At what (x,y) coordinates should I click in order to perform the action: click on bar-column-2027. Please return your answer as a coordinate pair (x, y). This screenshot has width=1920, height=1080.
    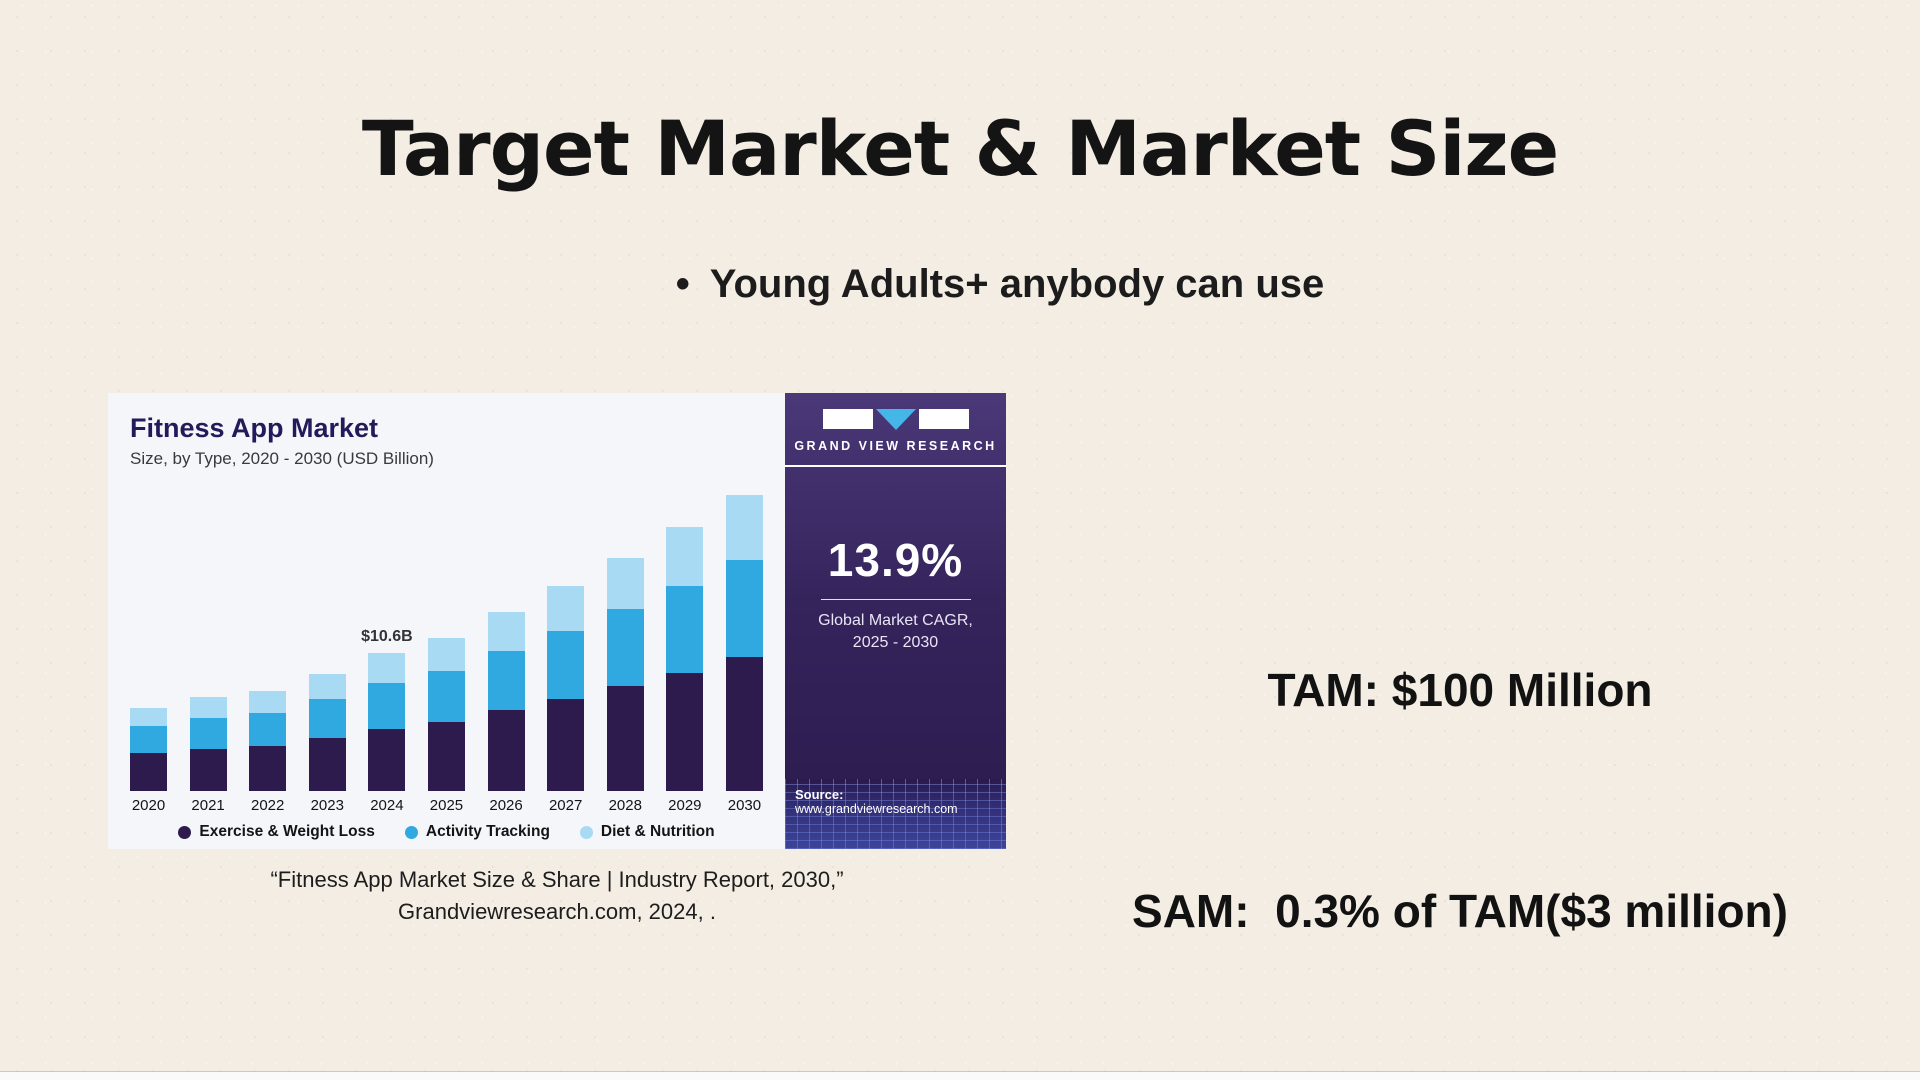
    Looking at the image, I should click on (566, 688).